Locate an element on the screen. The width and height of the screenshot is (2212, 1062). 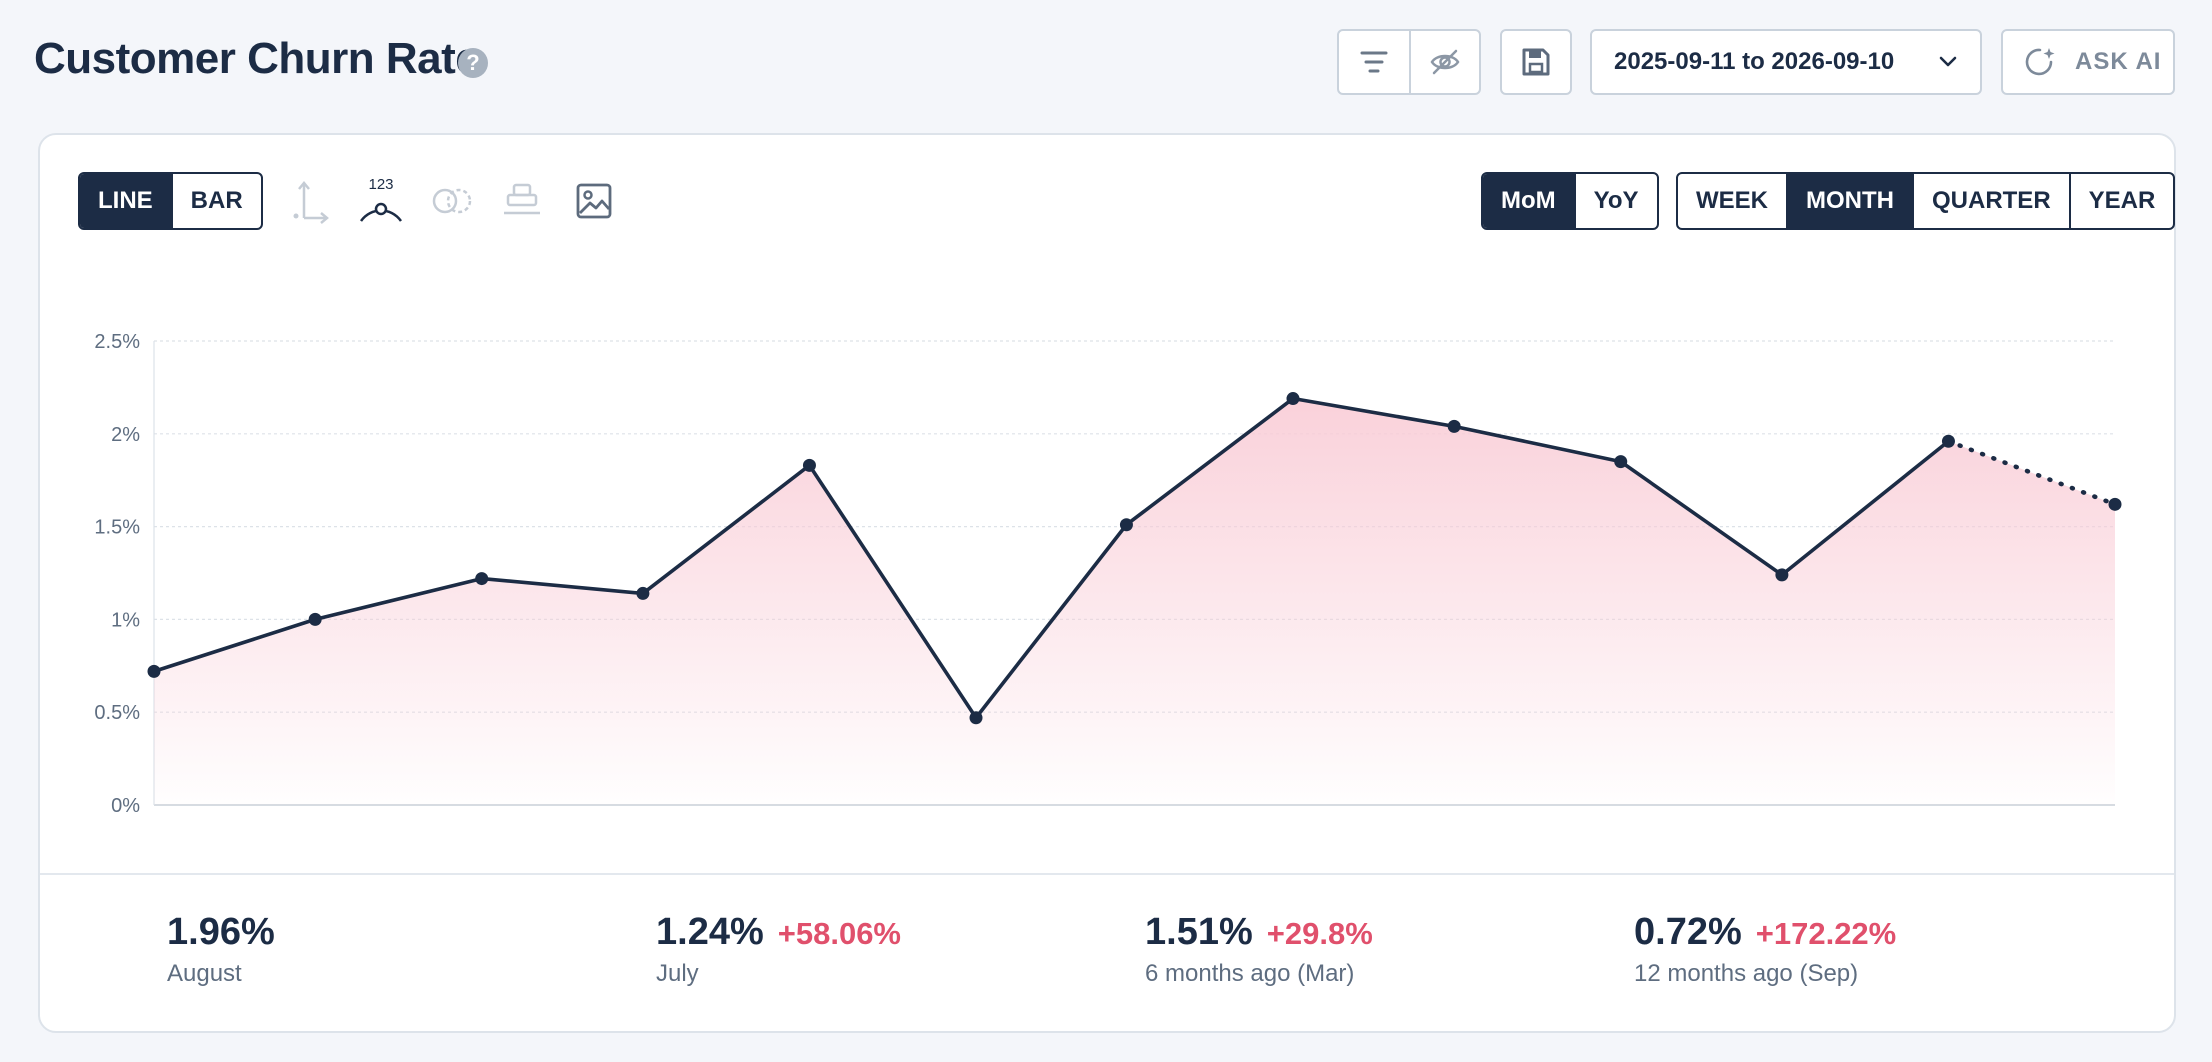
eye-off-icon is located at coordinates (1445, 62).